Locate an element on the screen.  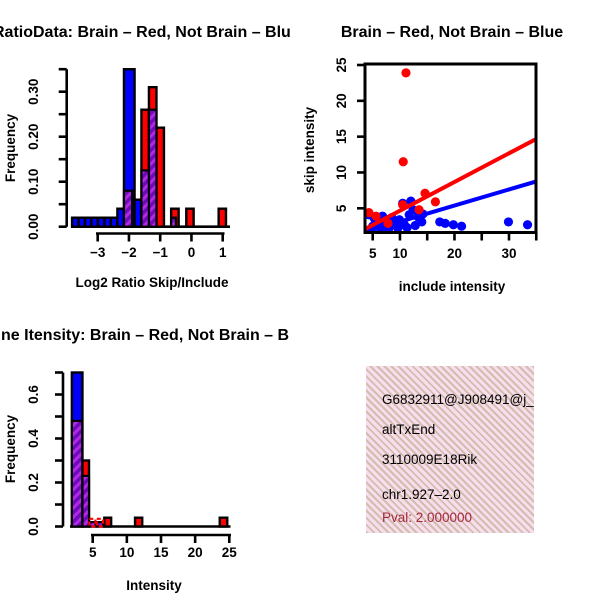
x-axis-title: Intensity is located at coordinates (154, 585).